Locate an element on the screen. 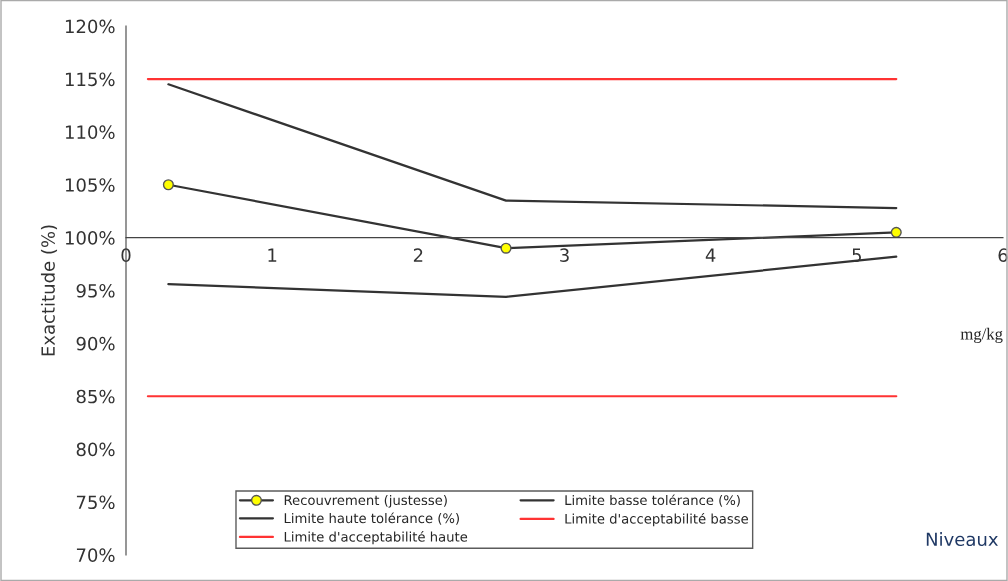  annotation: mg/kg is located at coordinates (981, 335).